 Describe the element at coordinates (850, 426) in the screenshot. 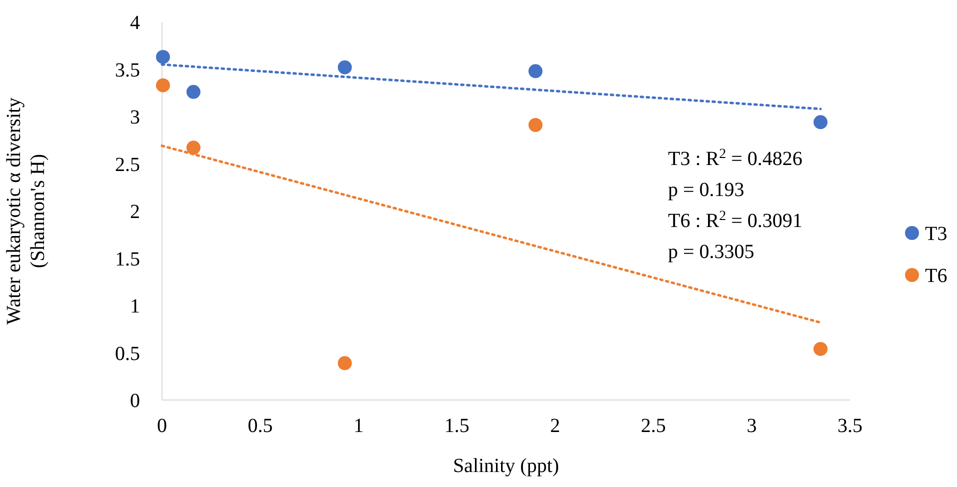

I see `x-tick-label: 3.5` at that location.